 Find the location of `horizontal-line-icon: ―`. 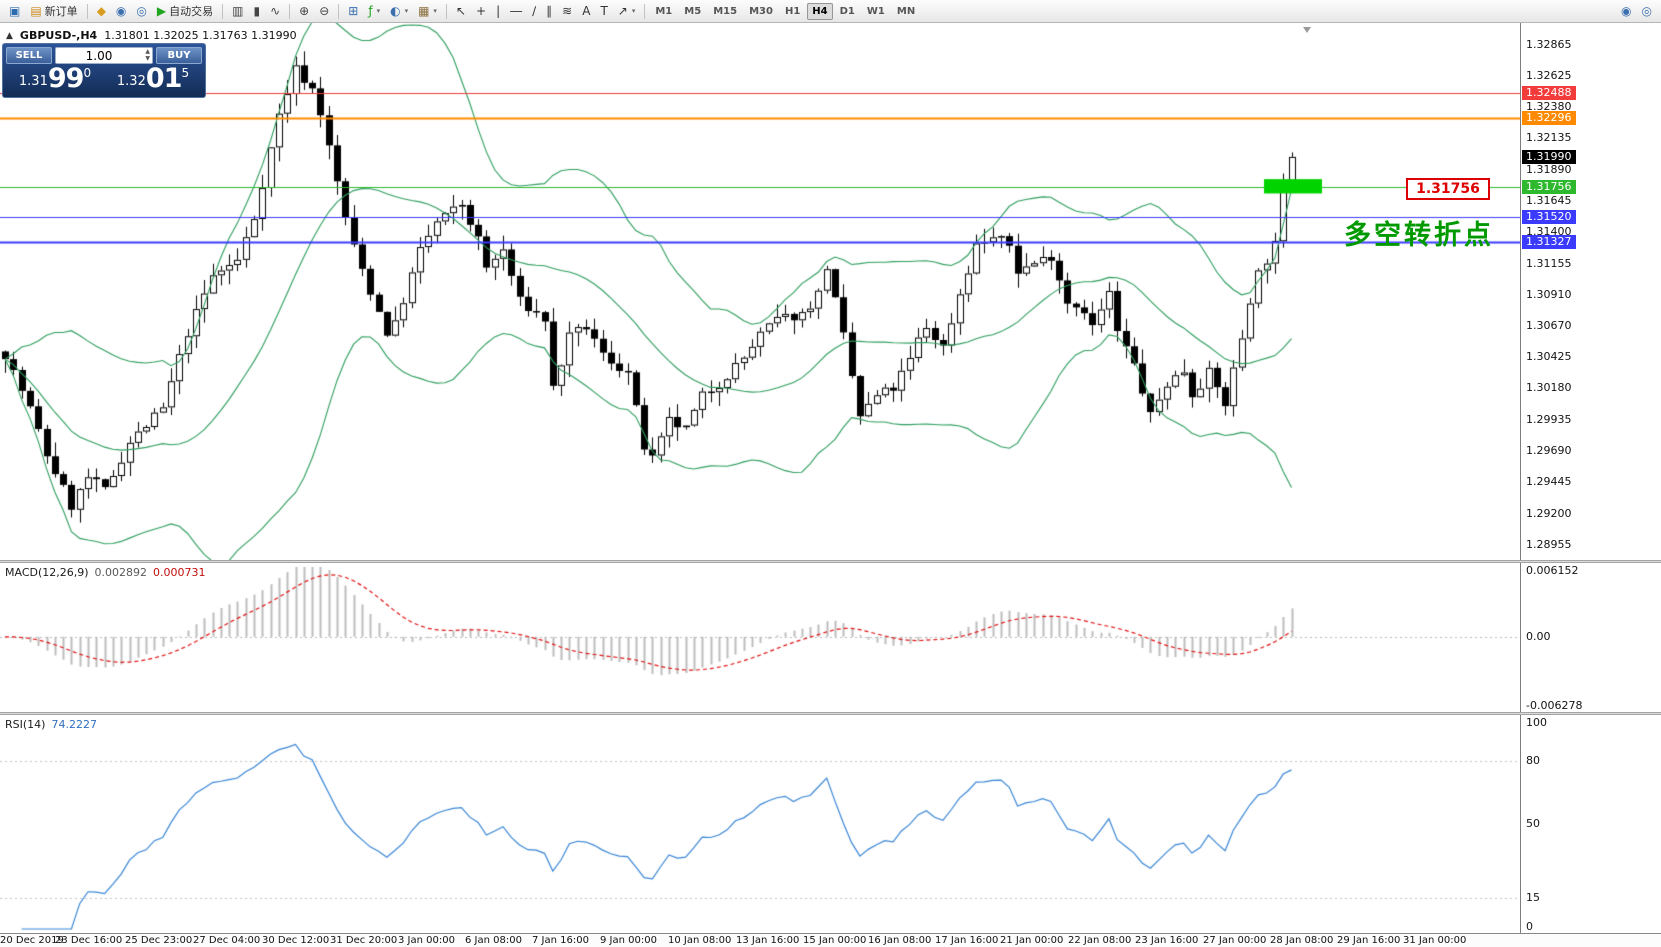

horizontal-line-icon: ― is located at coordinates (516, 11).